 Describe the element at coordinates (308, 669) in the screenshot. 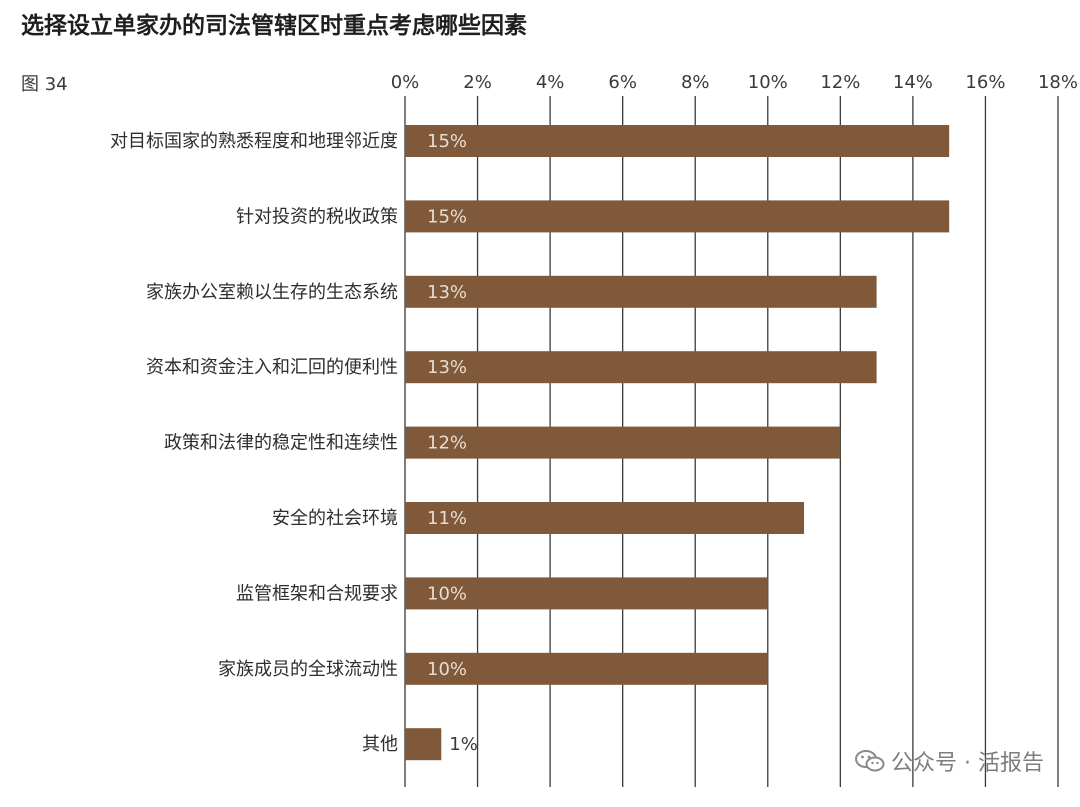

I see `category-label: 家族成员的全球流动性` at that location.